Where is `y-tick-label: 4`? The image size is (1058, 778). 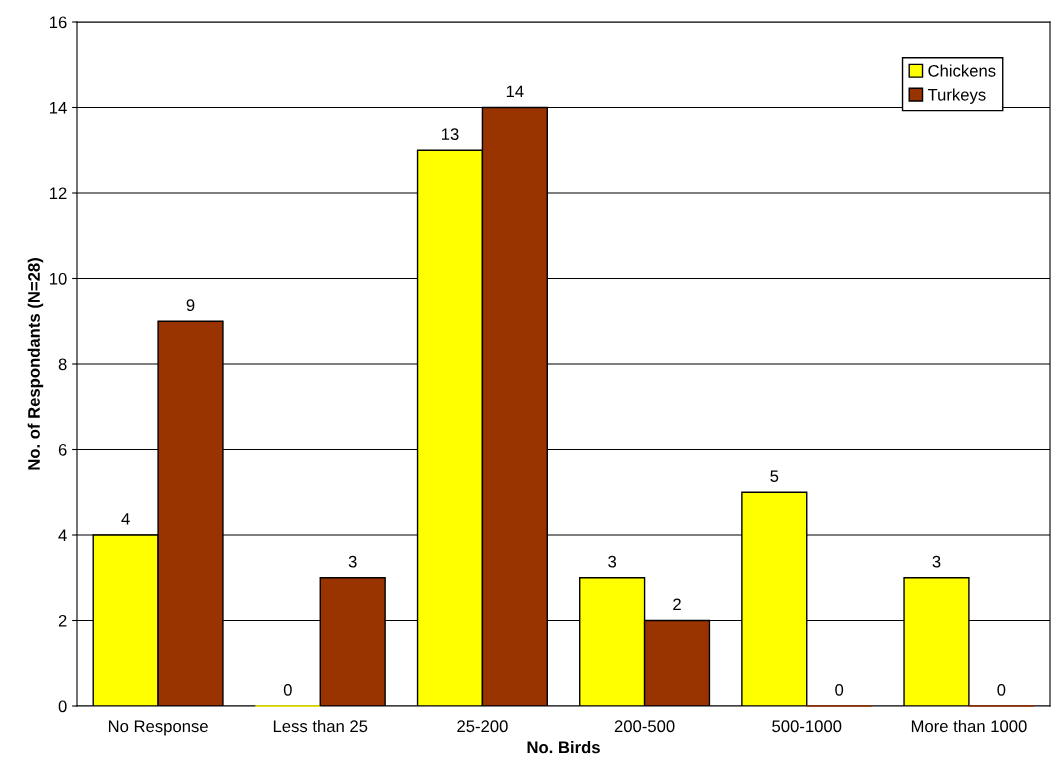 y-tick-label: 4 is located at coordinates (62, 535).